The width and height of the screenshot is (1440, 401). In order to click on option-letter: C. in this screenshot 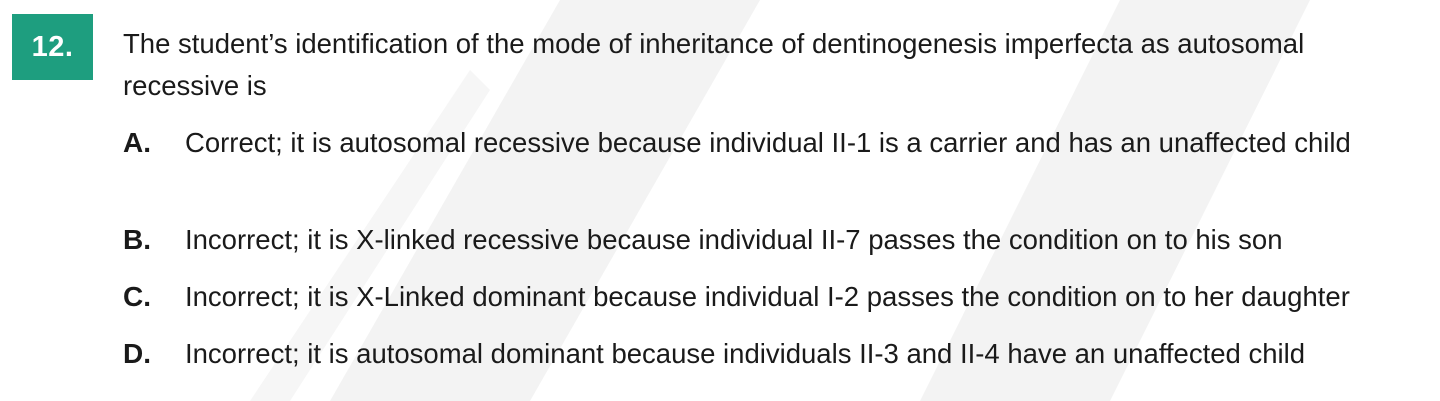, I will do `click(137, 296)`.